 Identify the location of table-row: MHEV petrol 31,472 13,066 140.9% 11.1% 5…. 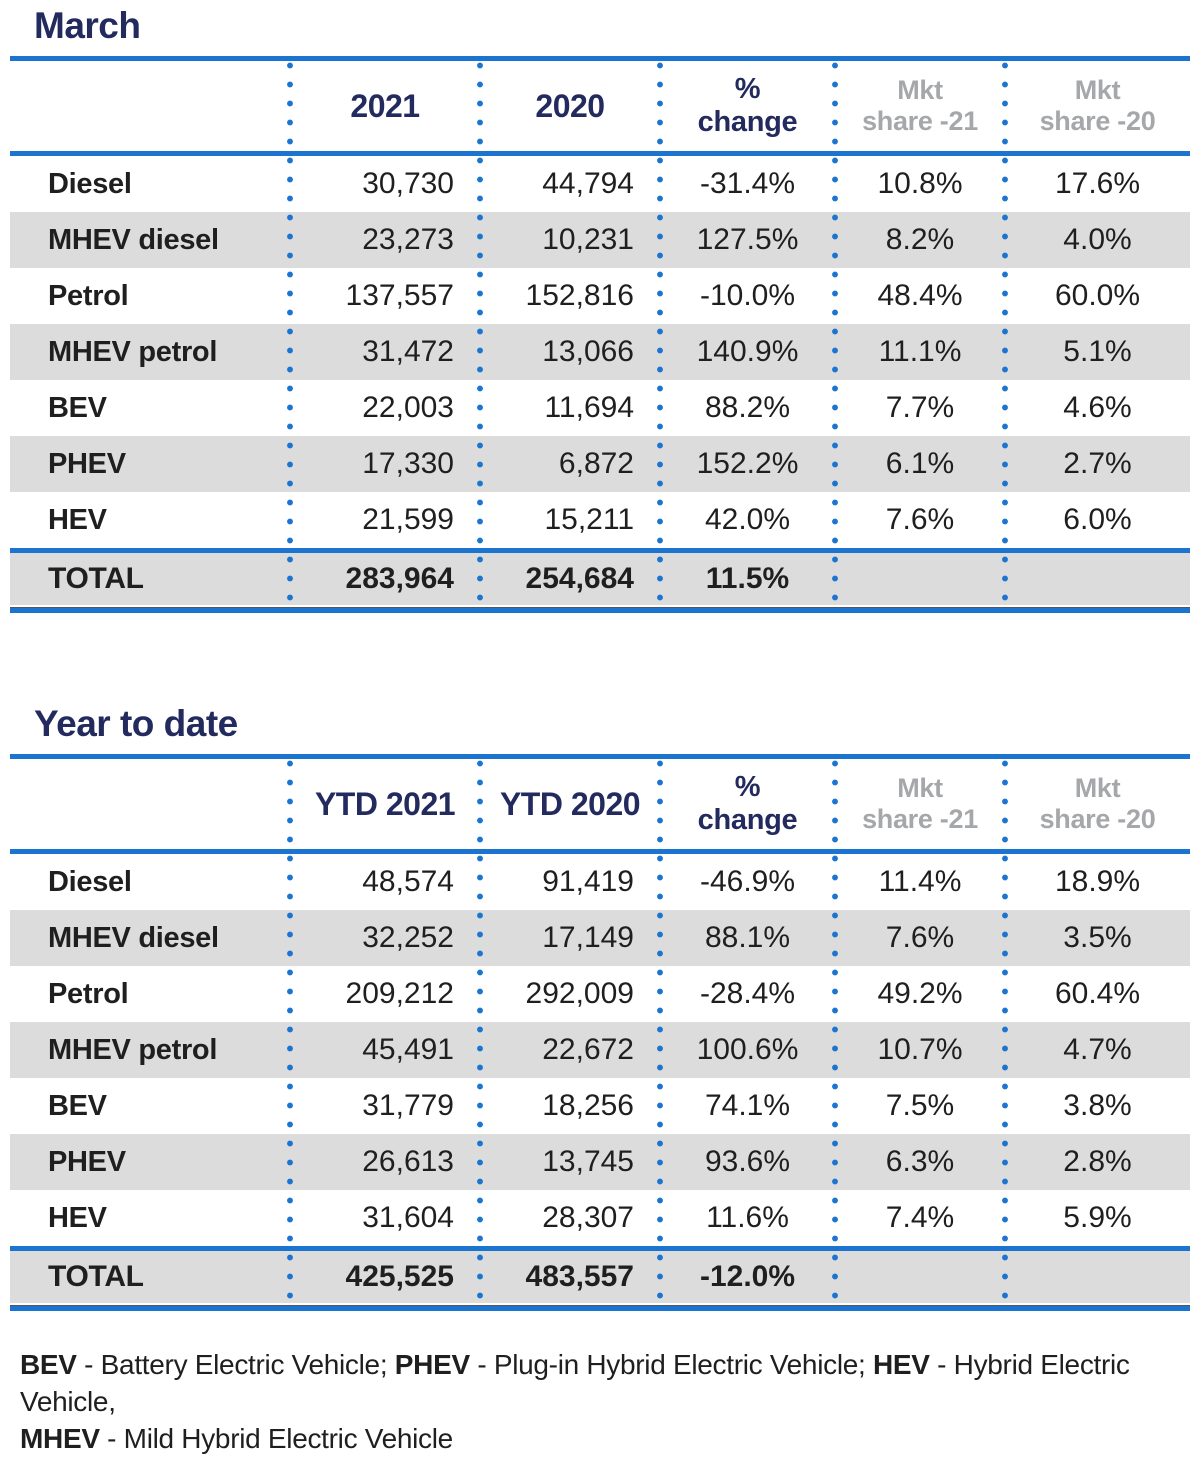
(600, 352).